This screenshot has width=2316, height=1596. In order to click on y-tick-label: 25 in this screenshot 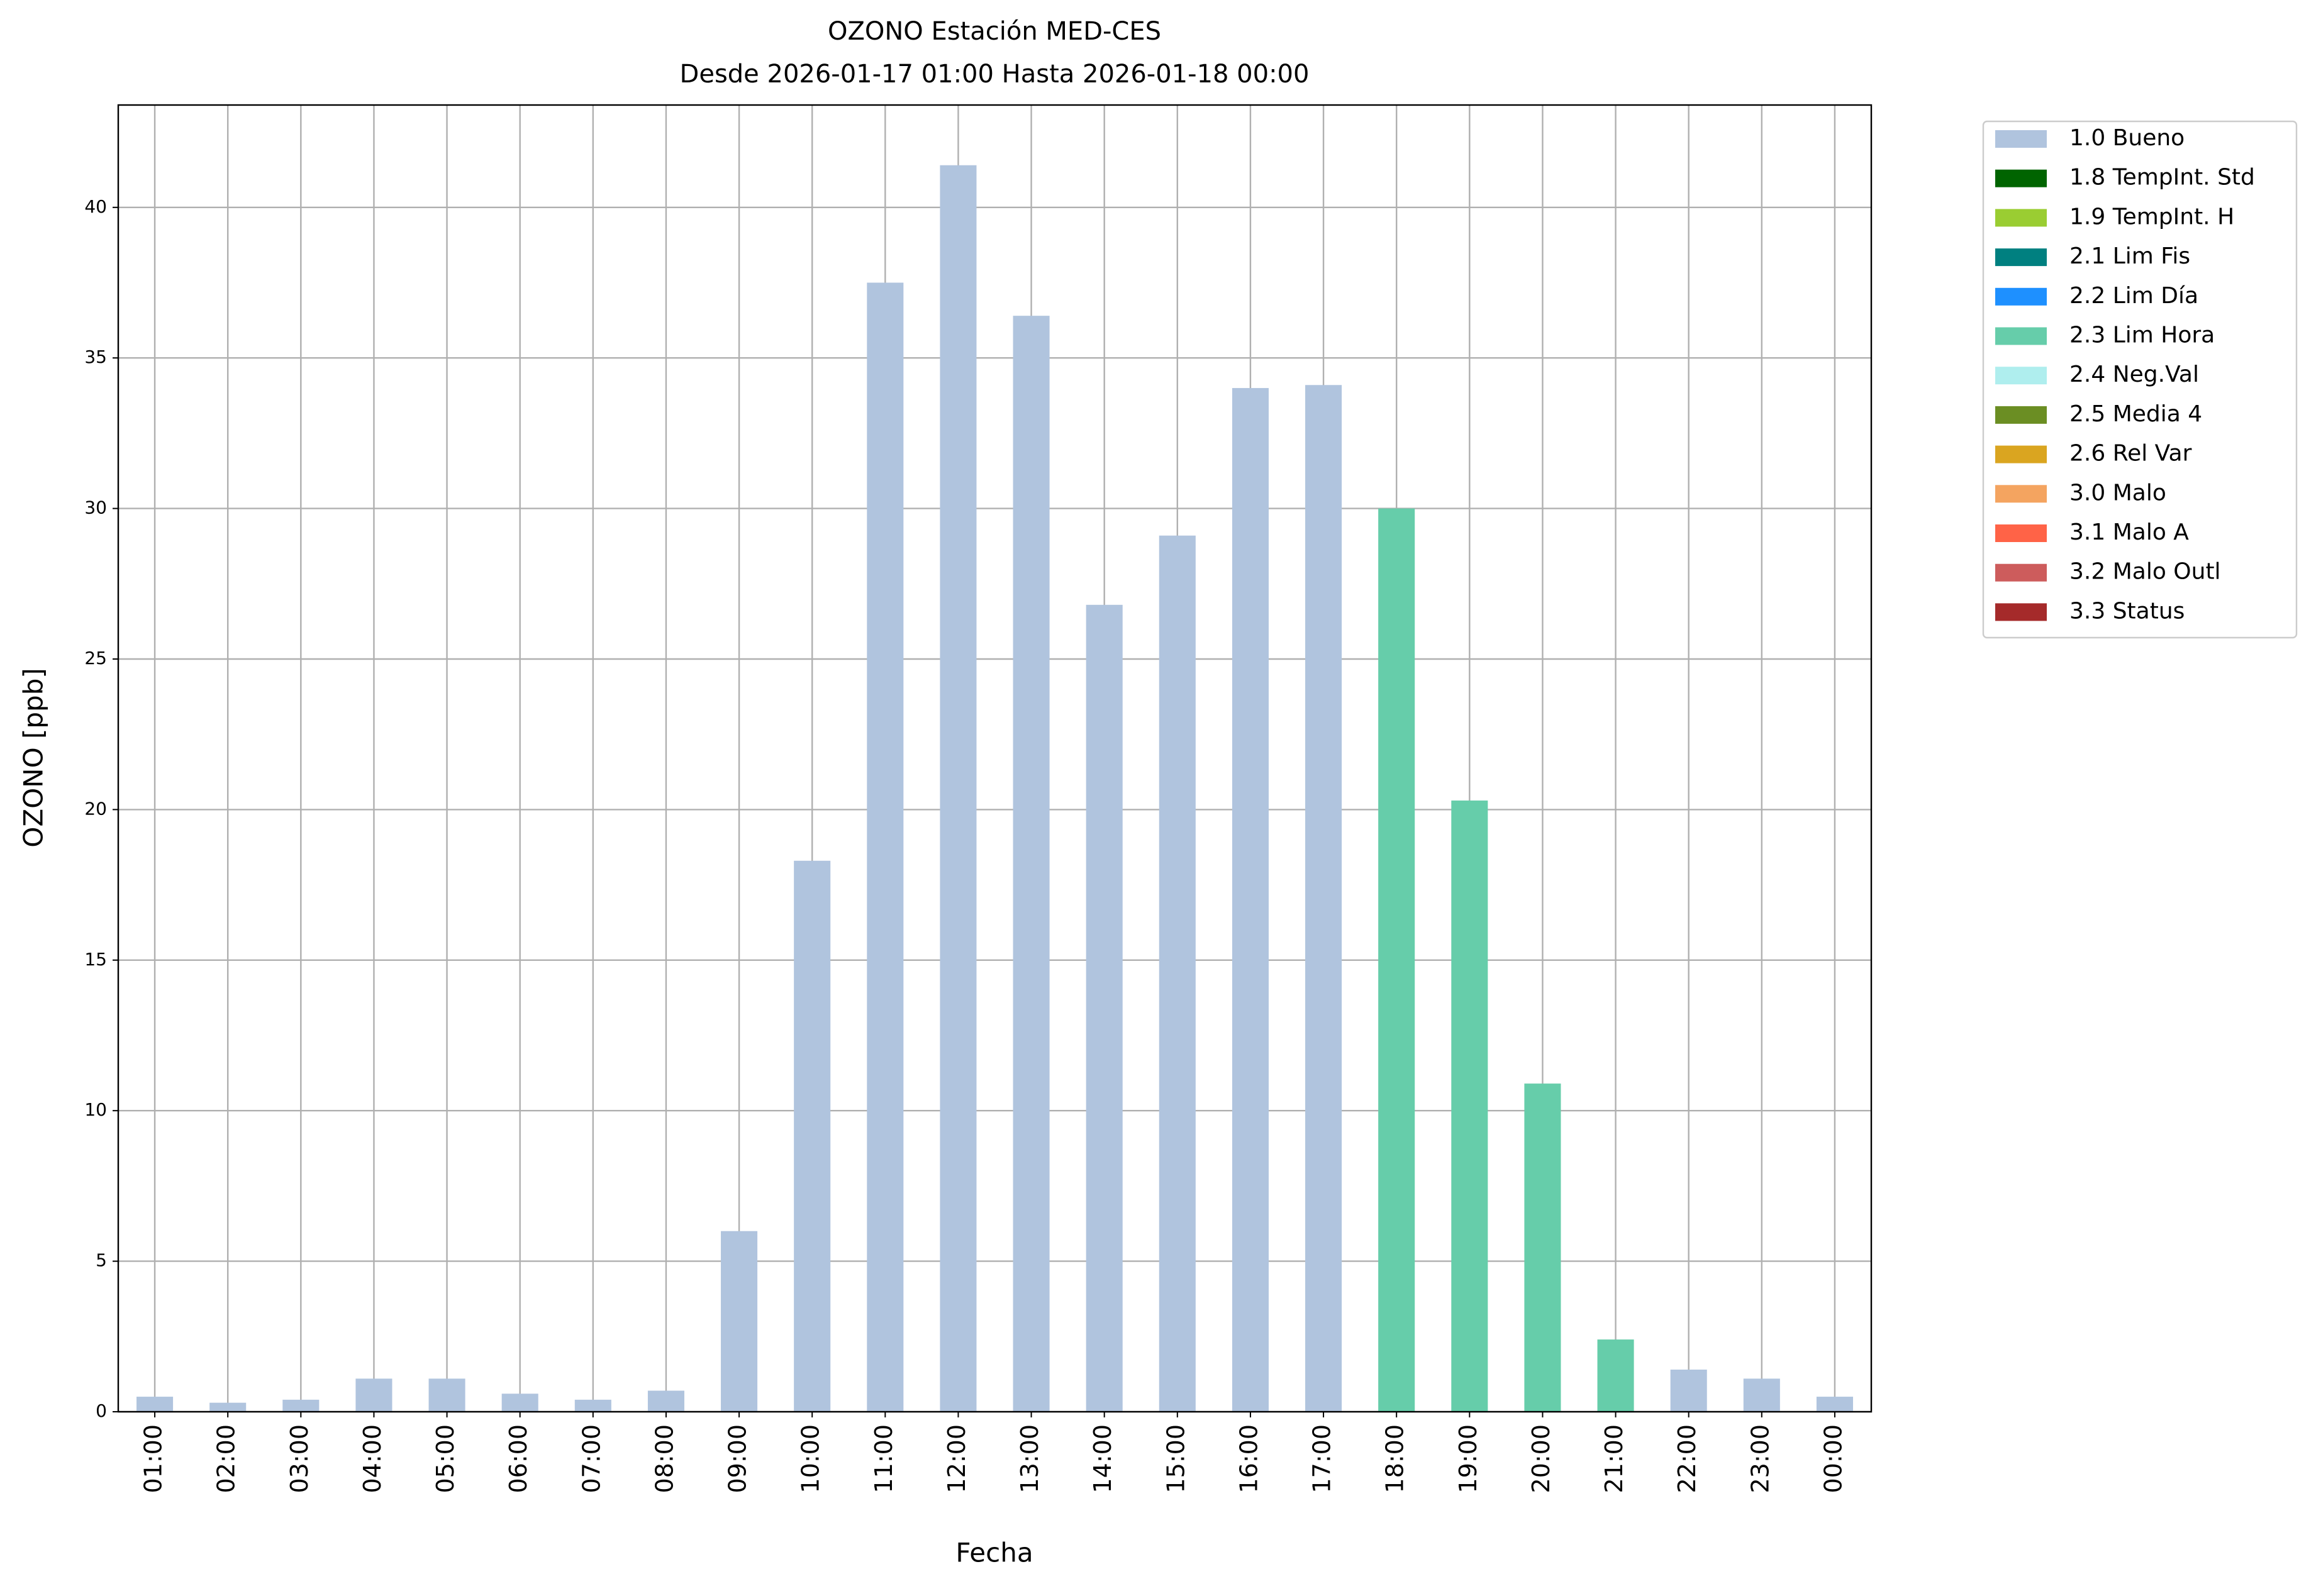, I will do `click(95, 658)`.